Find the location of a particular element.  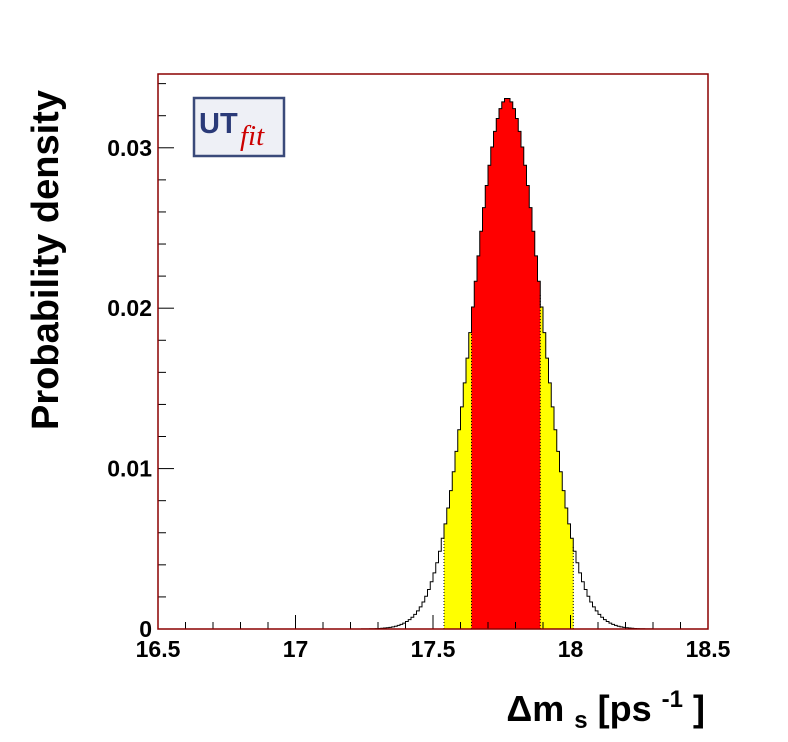

x-axis-title-prefix: Δm is located at coordinates (535, 708).